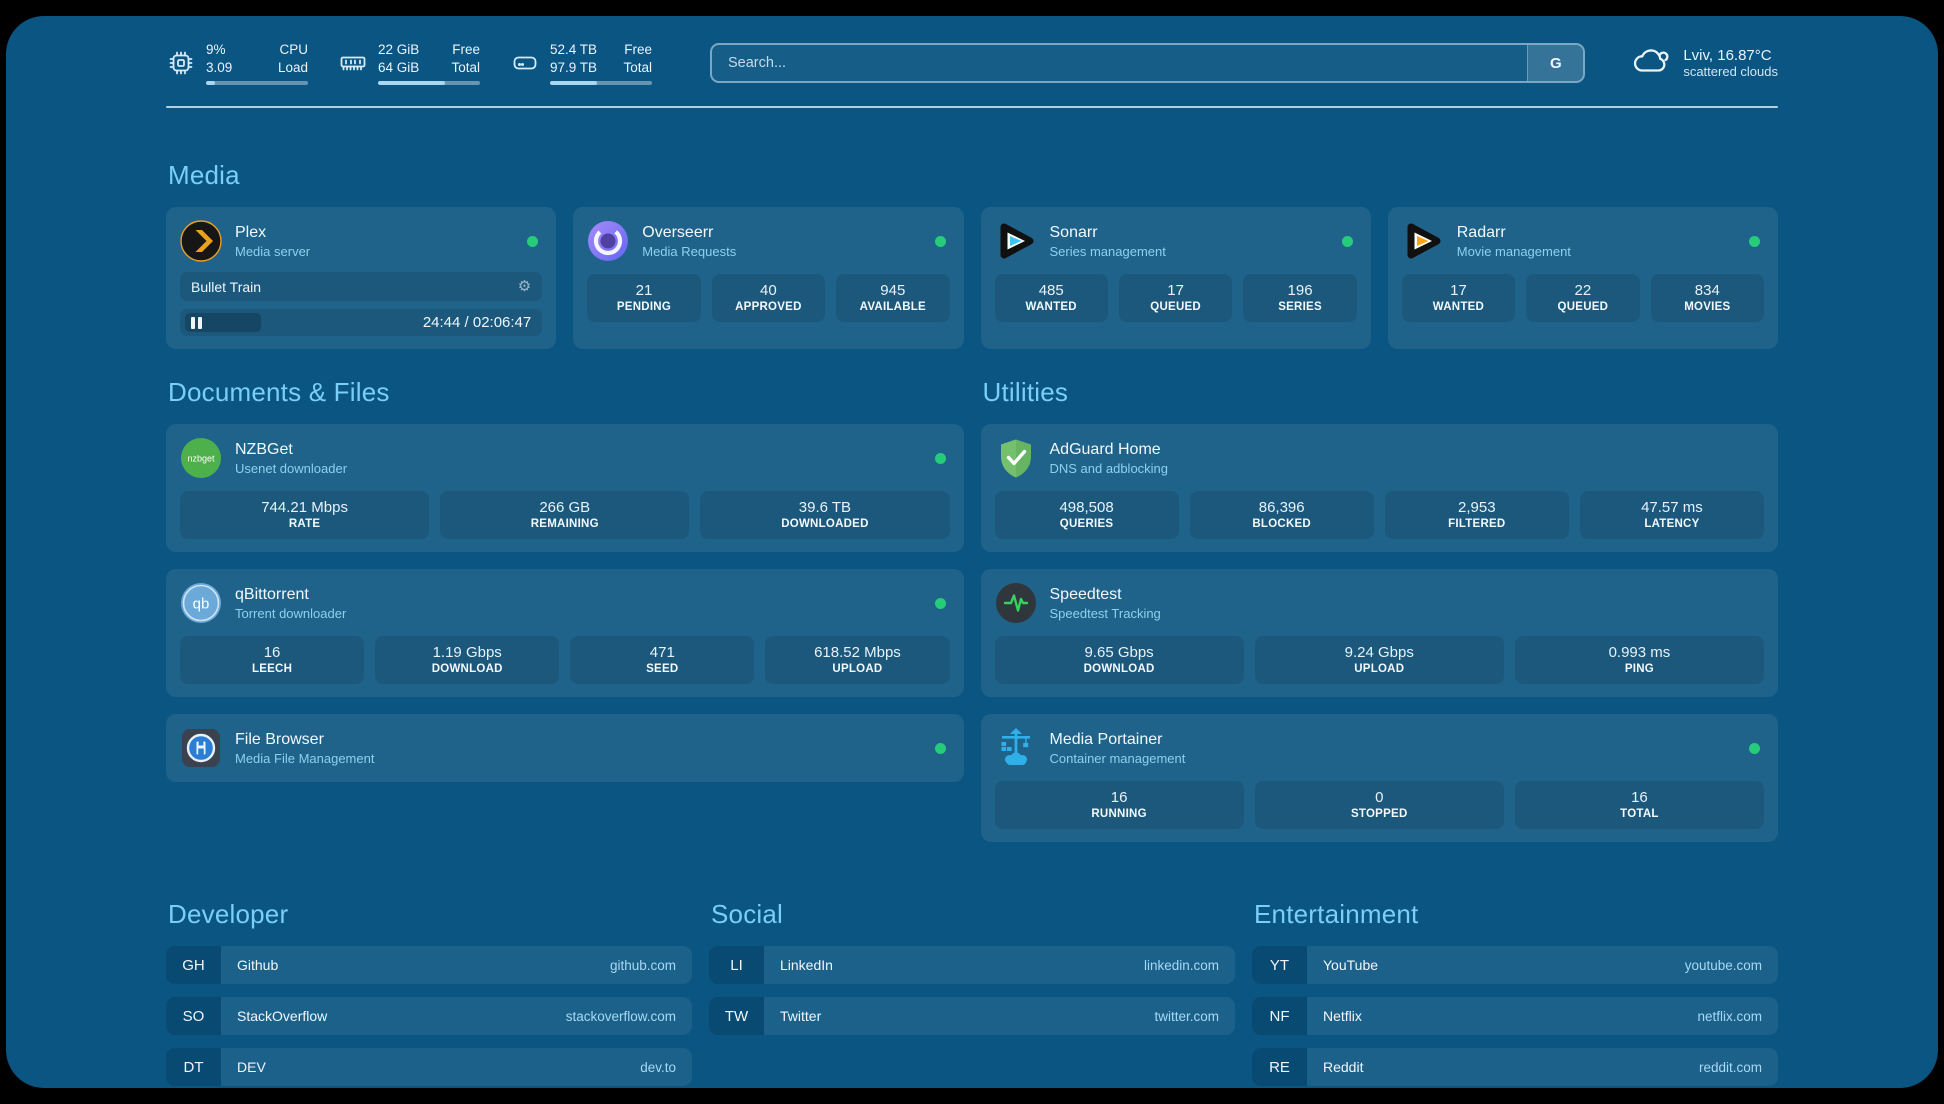 This screenshot has width=1944, height=1104. What do you see at coordinates (747, 914) in the screenshot?
I see `section-title-social: Social` at bounding box center [747, 914].